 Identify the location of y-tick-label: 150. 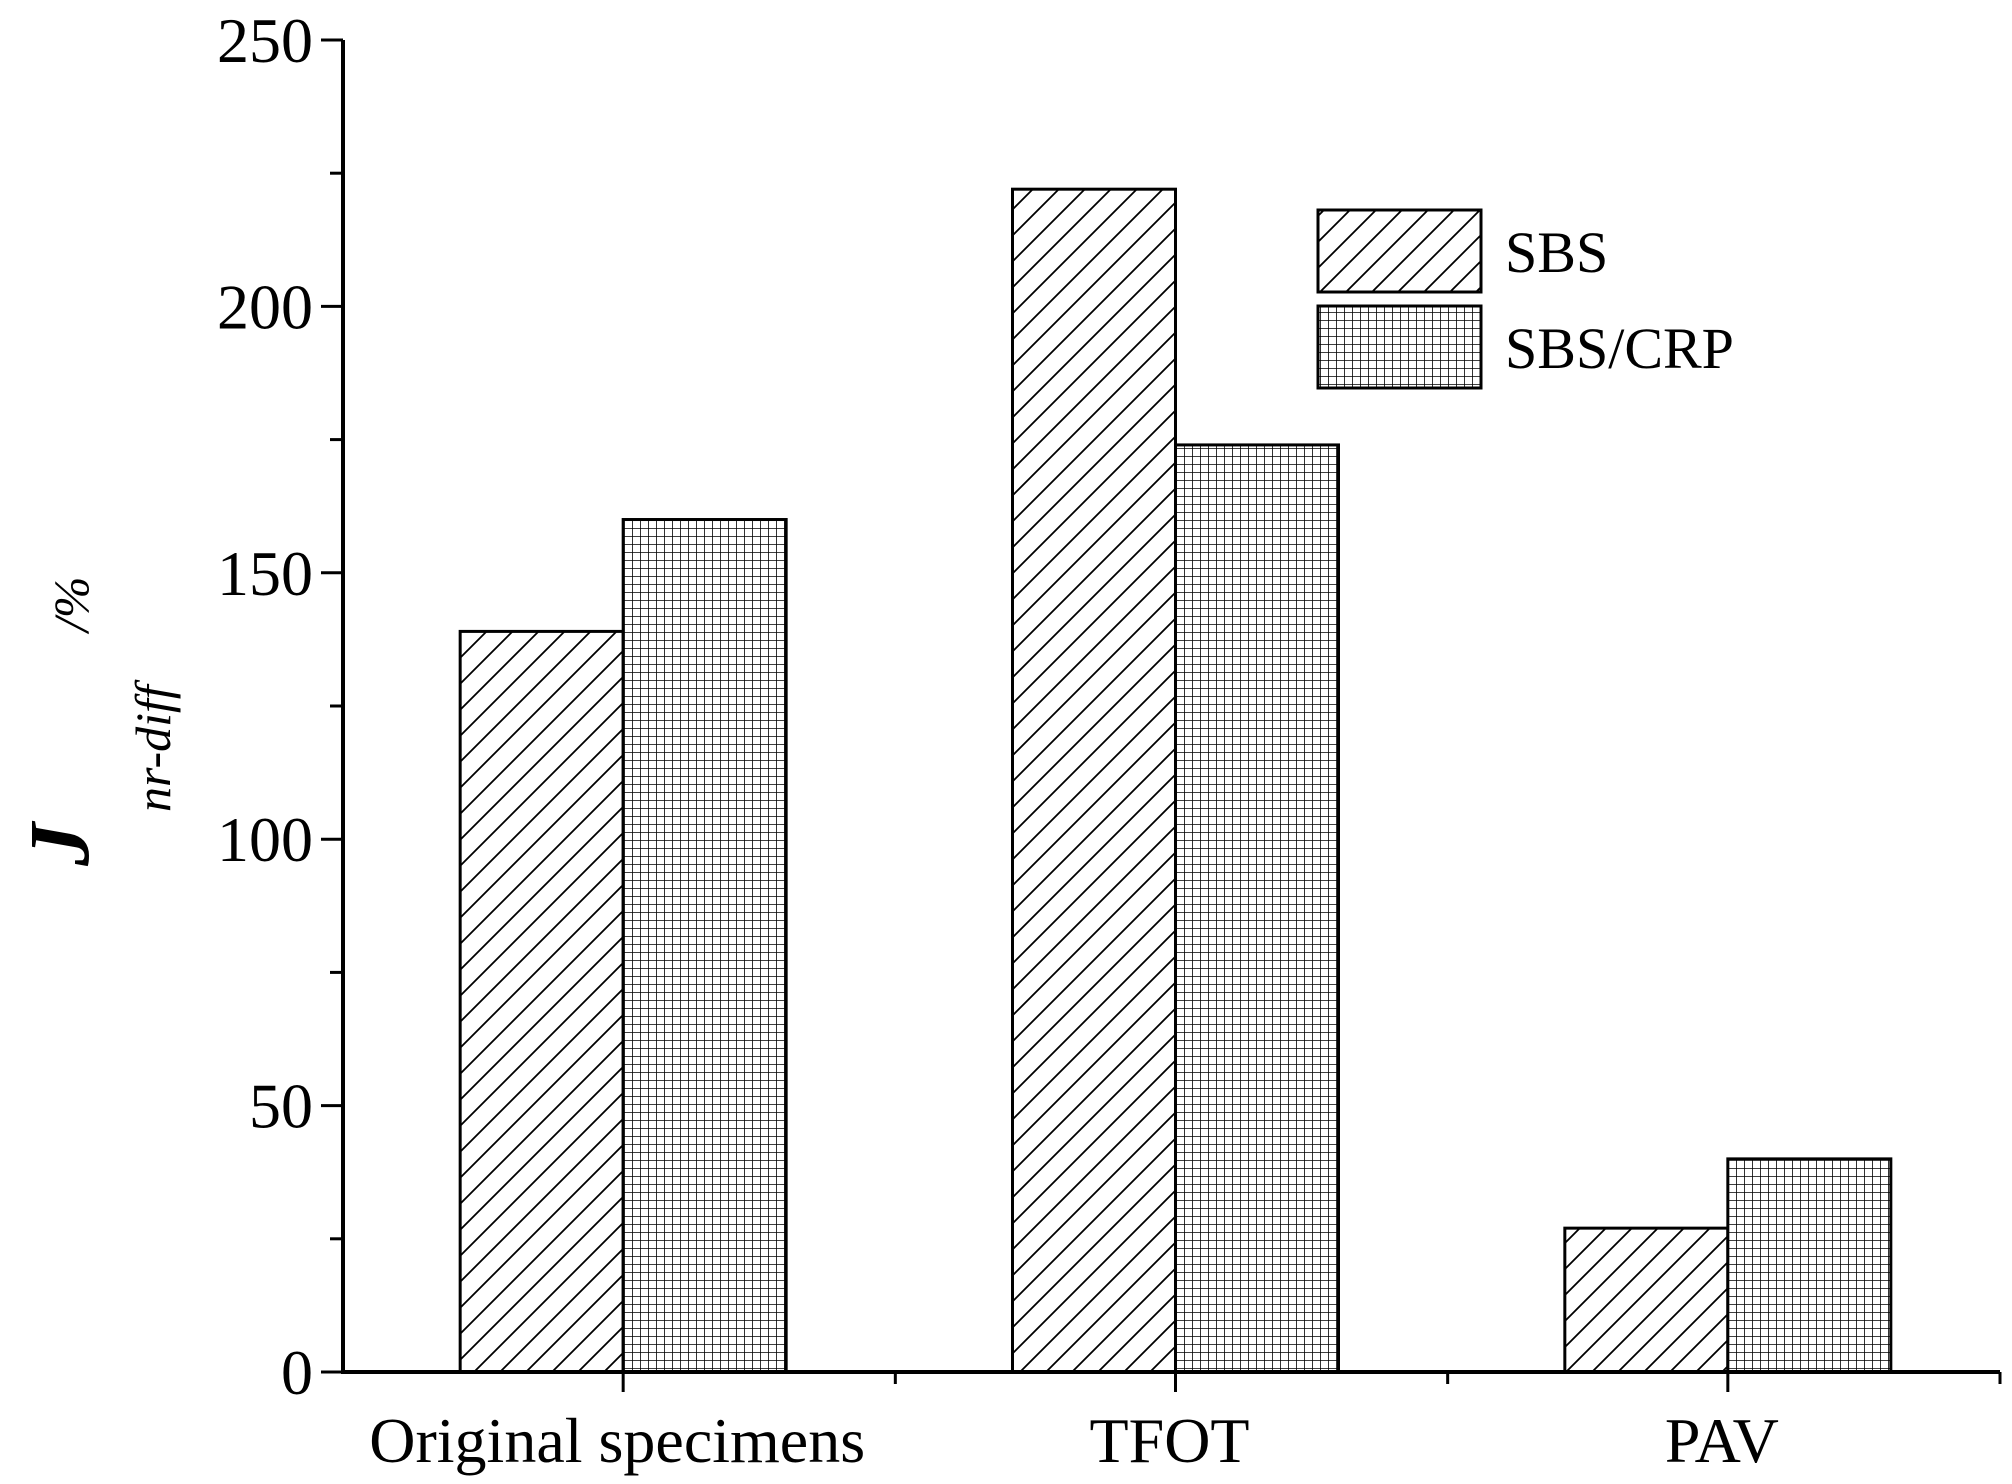
(265, 573).